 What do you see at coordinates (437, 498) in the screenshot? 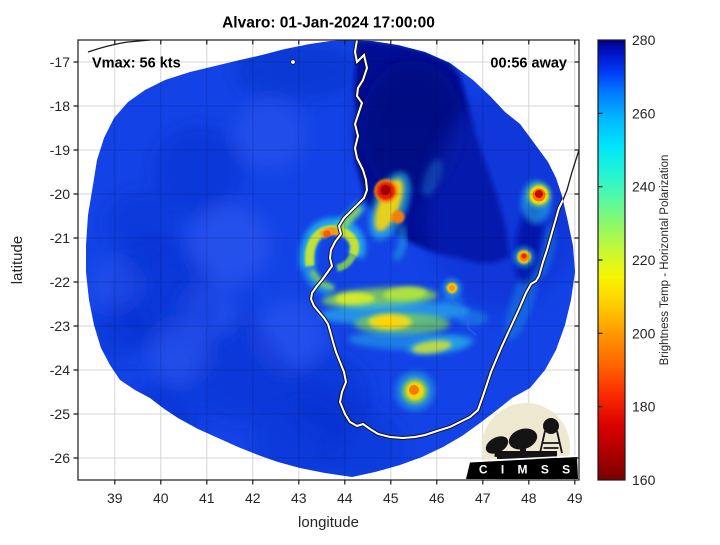
I see `x-tick: 46` at bounding box center [437, 498].